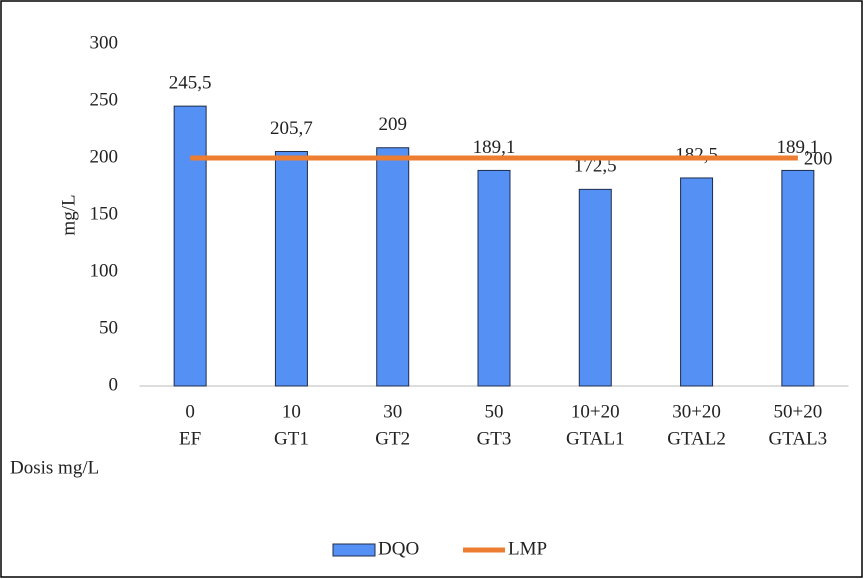 The image size is (864, 579). What do you see at coordinates (104, 99) in the screenshot?
I see `y-tick-label: 250` at bounding box center [104, 99].